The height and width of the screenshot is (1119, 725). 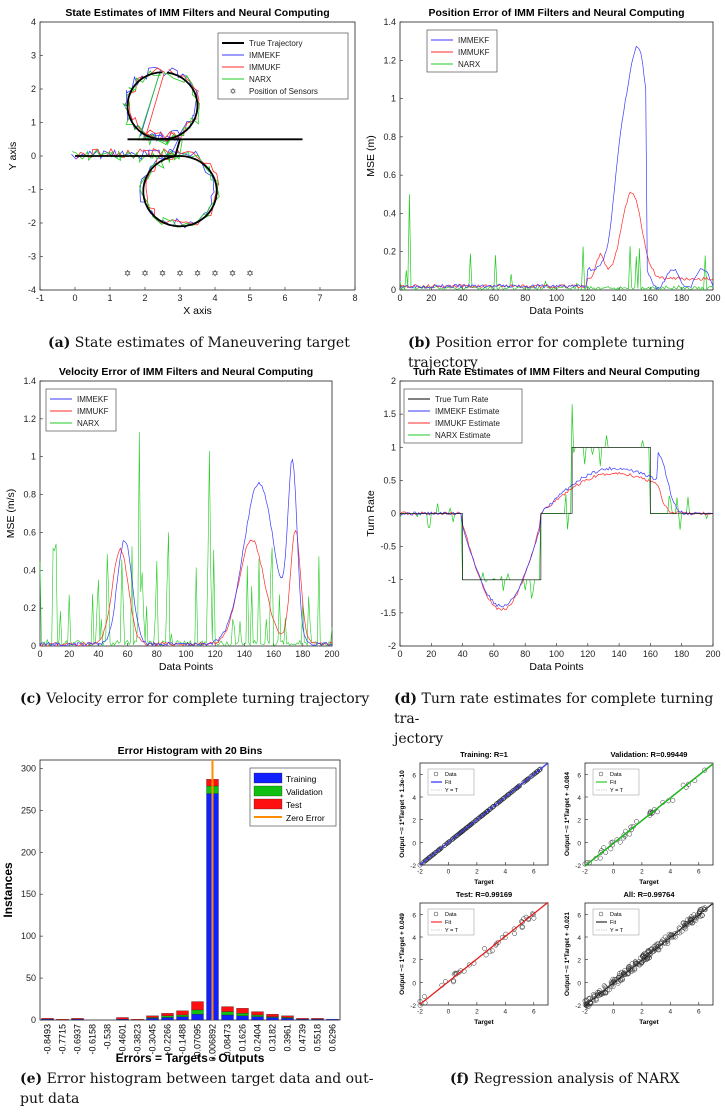 What do you see at coordinates (451, 775) in the screenshot?
I see `legend-entry: Data` at bounding box center [451, 775].